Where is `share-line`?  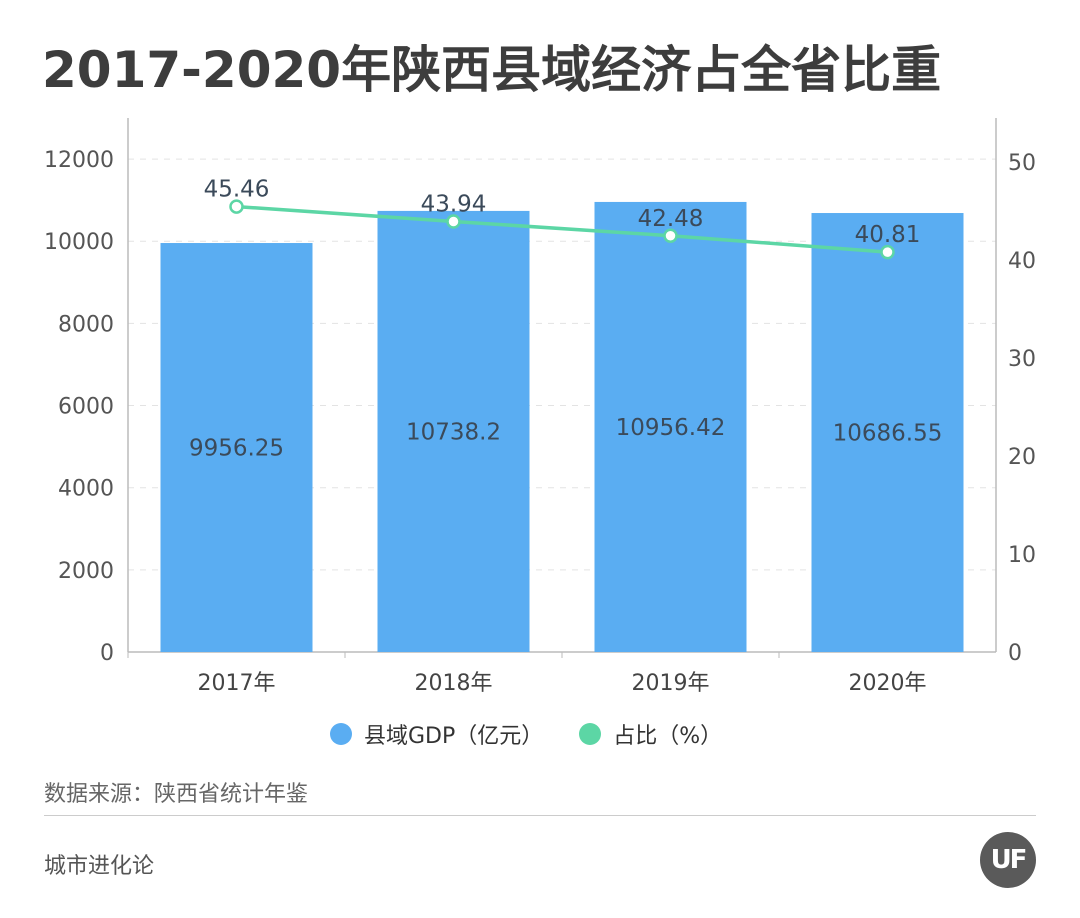
share-line is located at coordinates (562, 229).